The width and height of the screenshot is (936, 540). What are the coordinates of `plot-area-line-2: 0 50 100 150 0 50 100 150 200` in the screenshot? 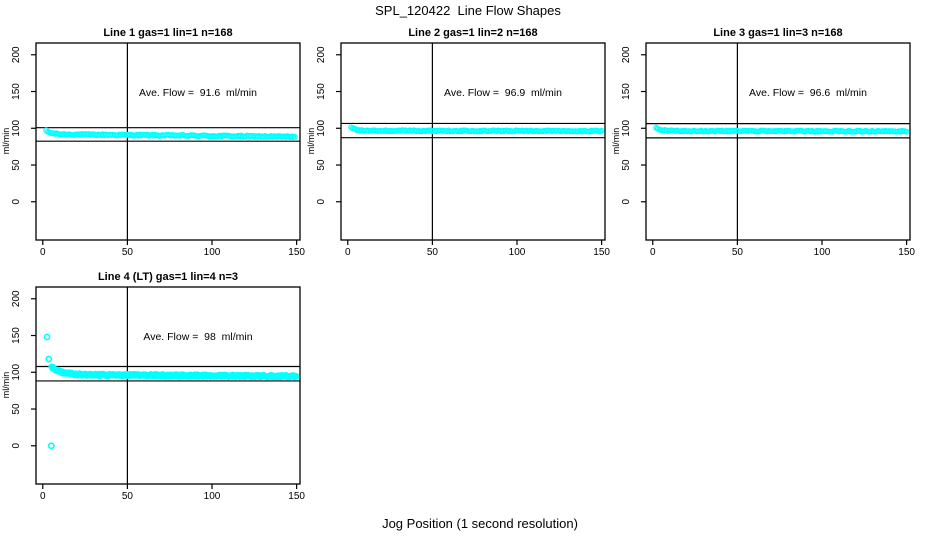 It's located at (463, 150).